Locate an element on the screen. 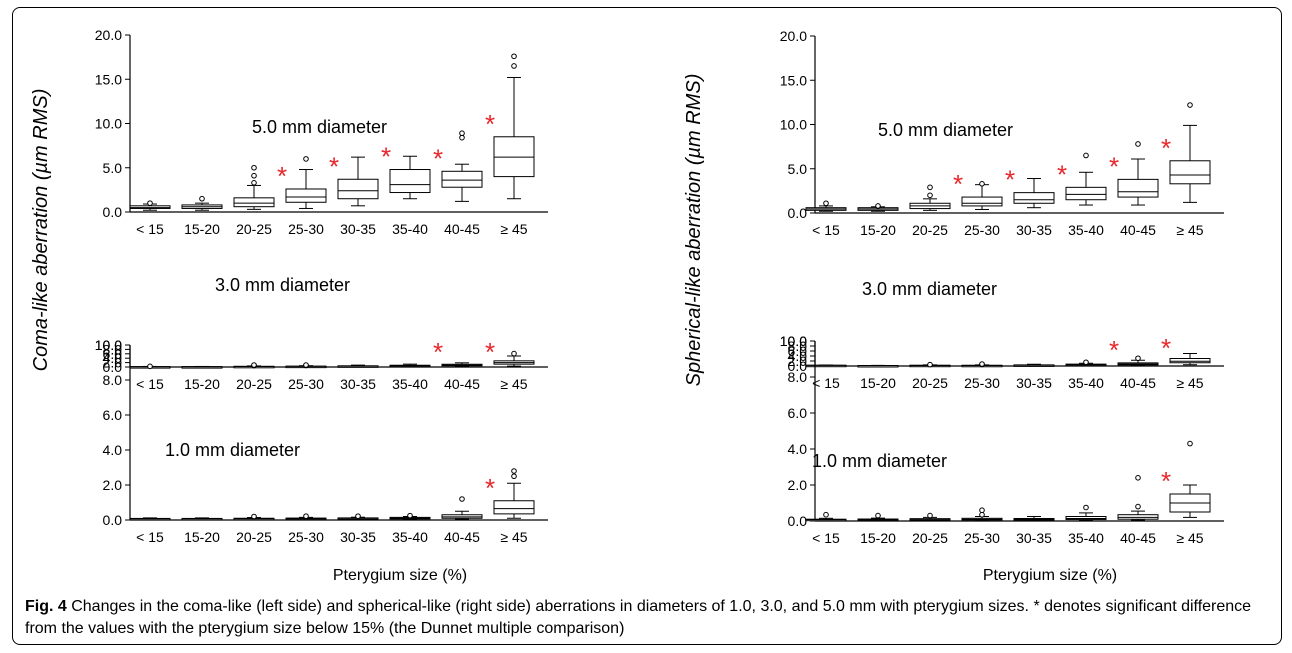 This screenshot has height=653, width=1292. left-sub2-box-7: * is located at coordinates (458, 352).